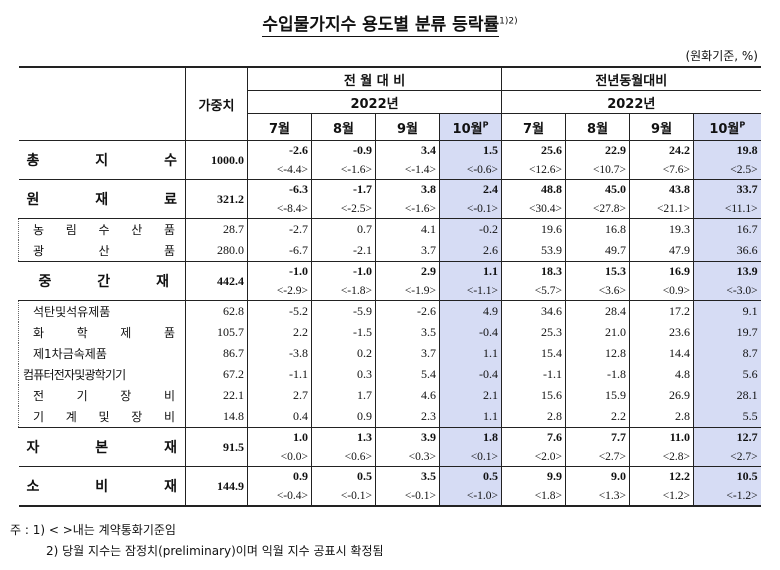  What do you see at coordinates (661, 353) in the screenshot?
I see `change-value: 14.4` at bounding box center [661, 353].